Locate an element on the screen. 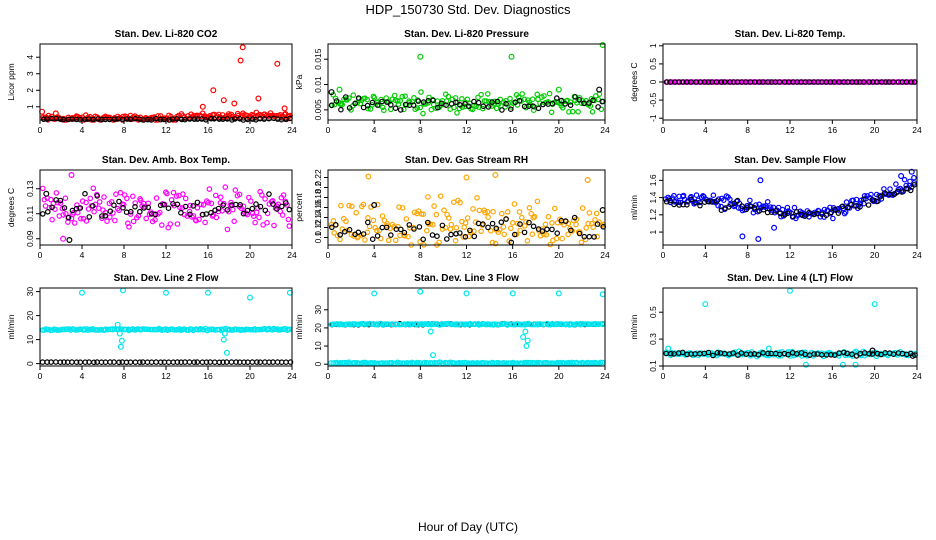 This screenshot has height=540, width=936. y-tick-label: 0 is located at coordinates (653, 81).